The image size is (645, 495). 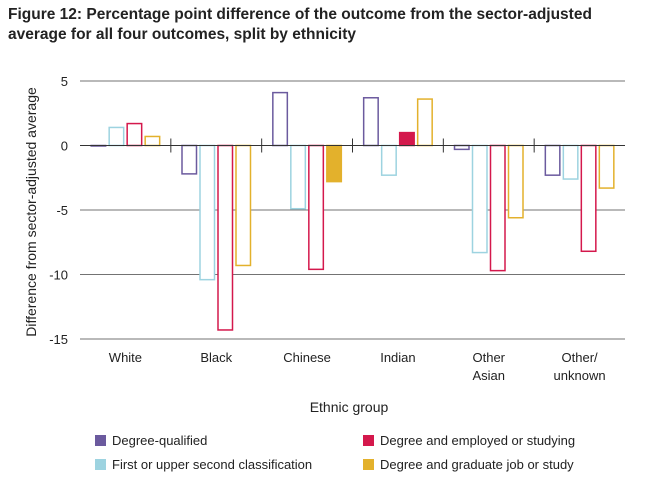 What do you see at coordinates (64, 81) in the screenshot?
I see `y-tick-label: 5` at bounding box center [64, 81].